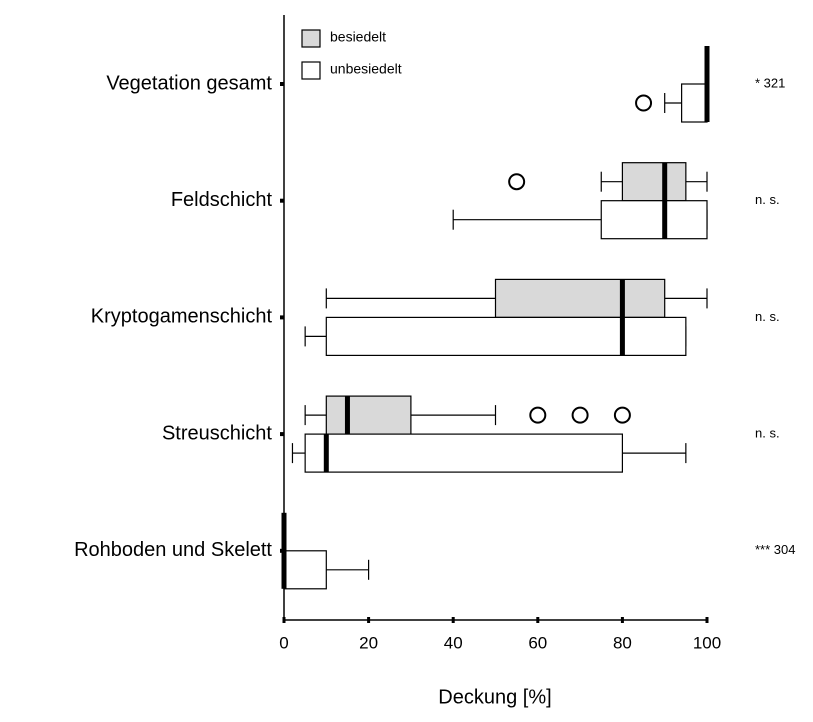 The height and width of the screenshot is (722, 813). I want to click on category-label: Rohboden und Skelett, so click(173, 550).